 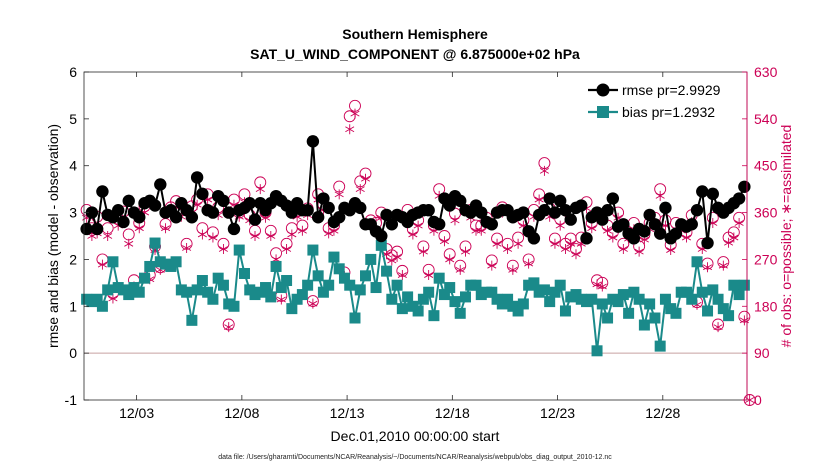 What do you see at coordinates (73, 353) in the screenshot?
I see `y-tick-label: 0` at bounding box center [73, 353].